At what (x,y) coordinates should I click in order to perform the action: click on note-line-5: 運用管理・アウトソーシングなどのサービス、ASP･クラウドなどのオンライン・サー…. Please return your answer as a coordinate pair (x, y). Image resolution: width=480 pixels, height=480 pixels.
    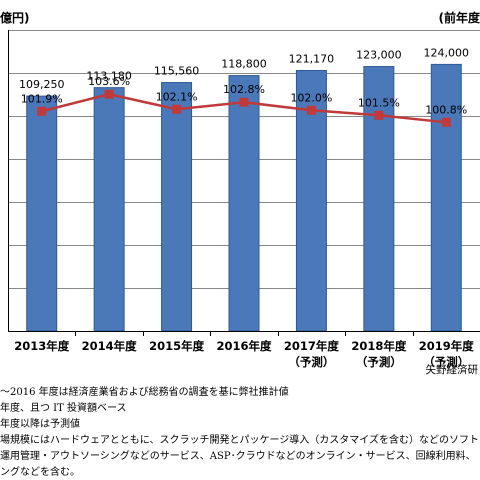
    Looking at the image, I should click on (238, 456).